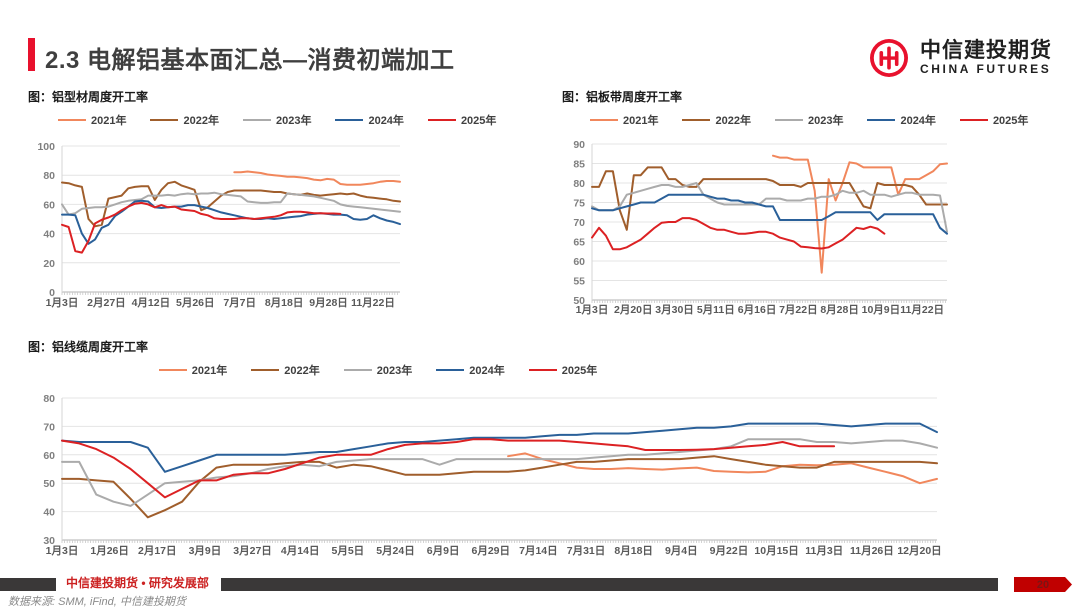 Image resolution: width=1080 pixels, height=609 pixels. Describe the element at coordinates (347, 551) in the screenshot. I see `svg-text: 5月5日` at that location.